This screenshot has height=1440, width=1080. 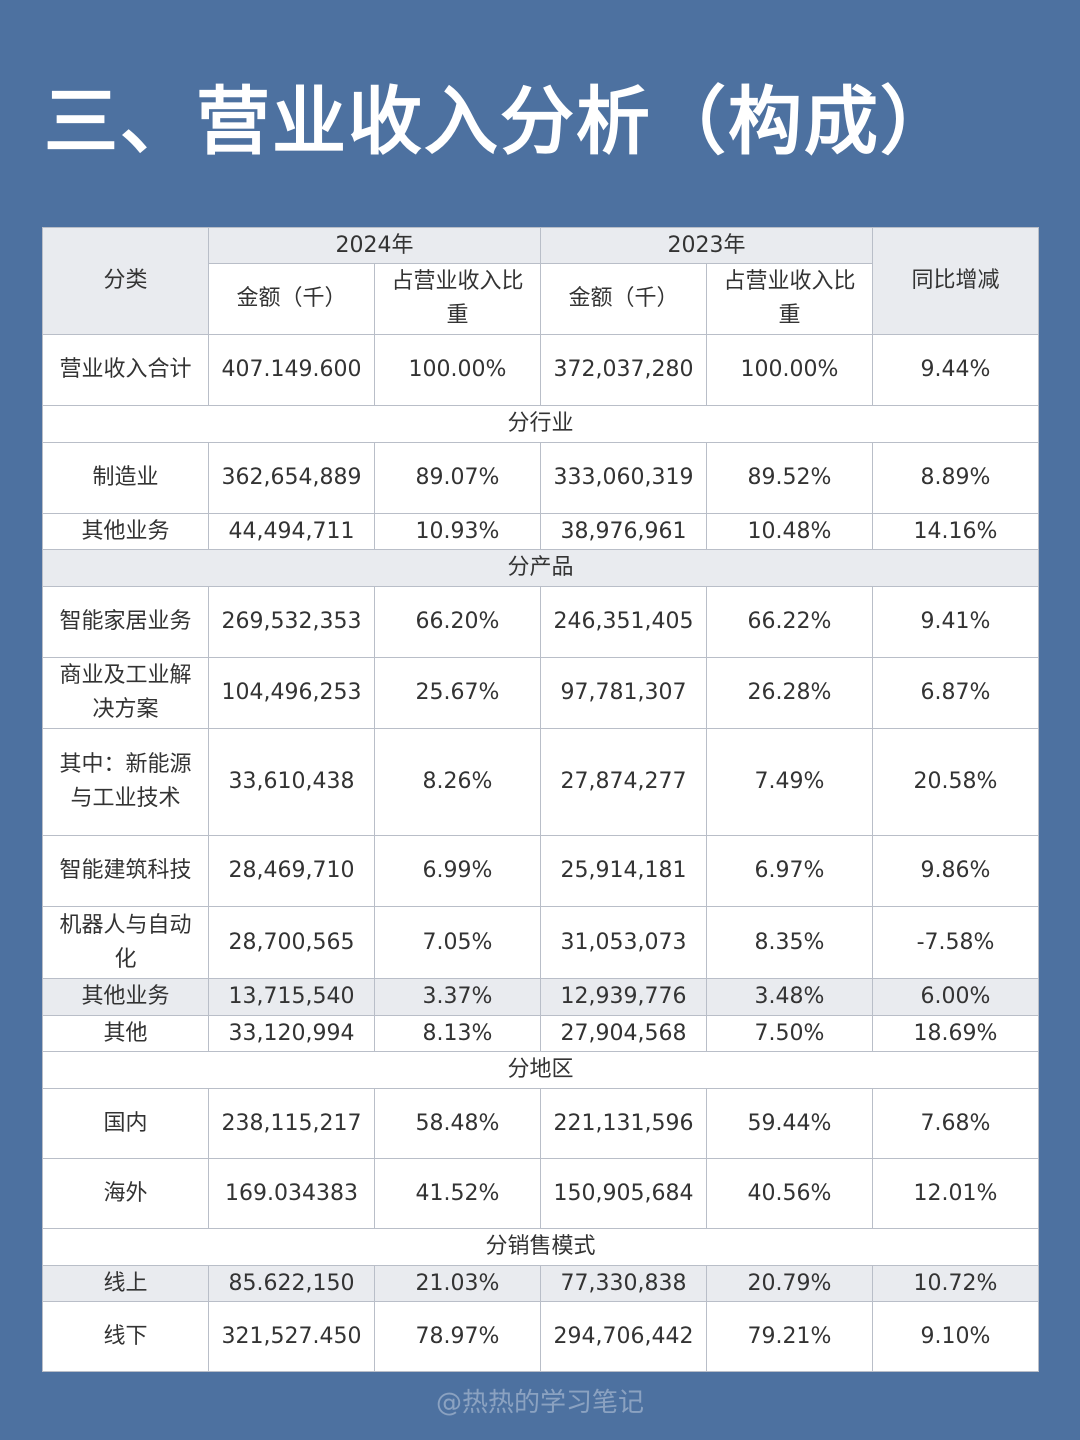 What do you see at coordinates (457, 531) in the screenshot?
I see `data-cell: 10.93%` at bounding box center [457, 531].